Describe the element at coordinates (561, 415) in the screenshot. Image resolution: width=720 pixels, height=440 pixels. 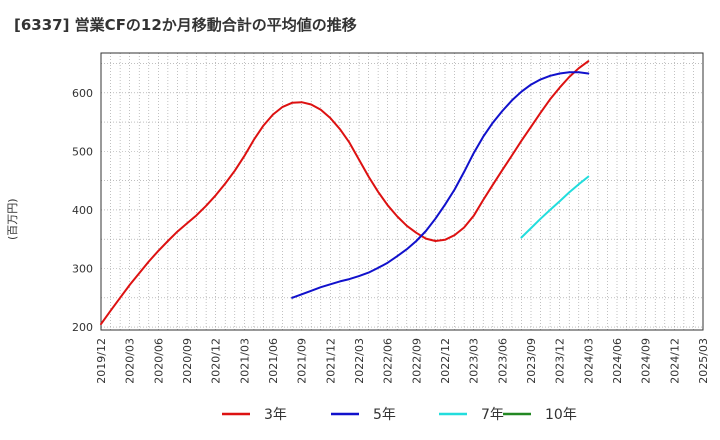
I see `legend-label: 10年` at that location.